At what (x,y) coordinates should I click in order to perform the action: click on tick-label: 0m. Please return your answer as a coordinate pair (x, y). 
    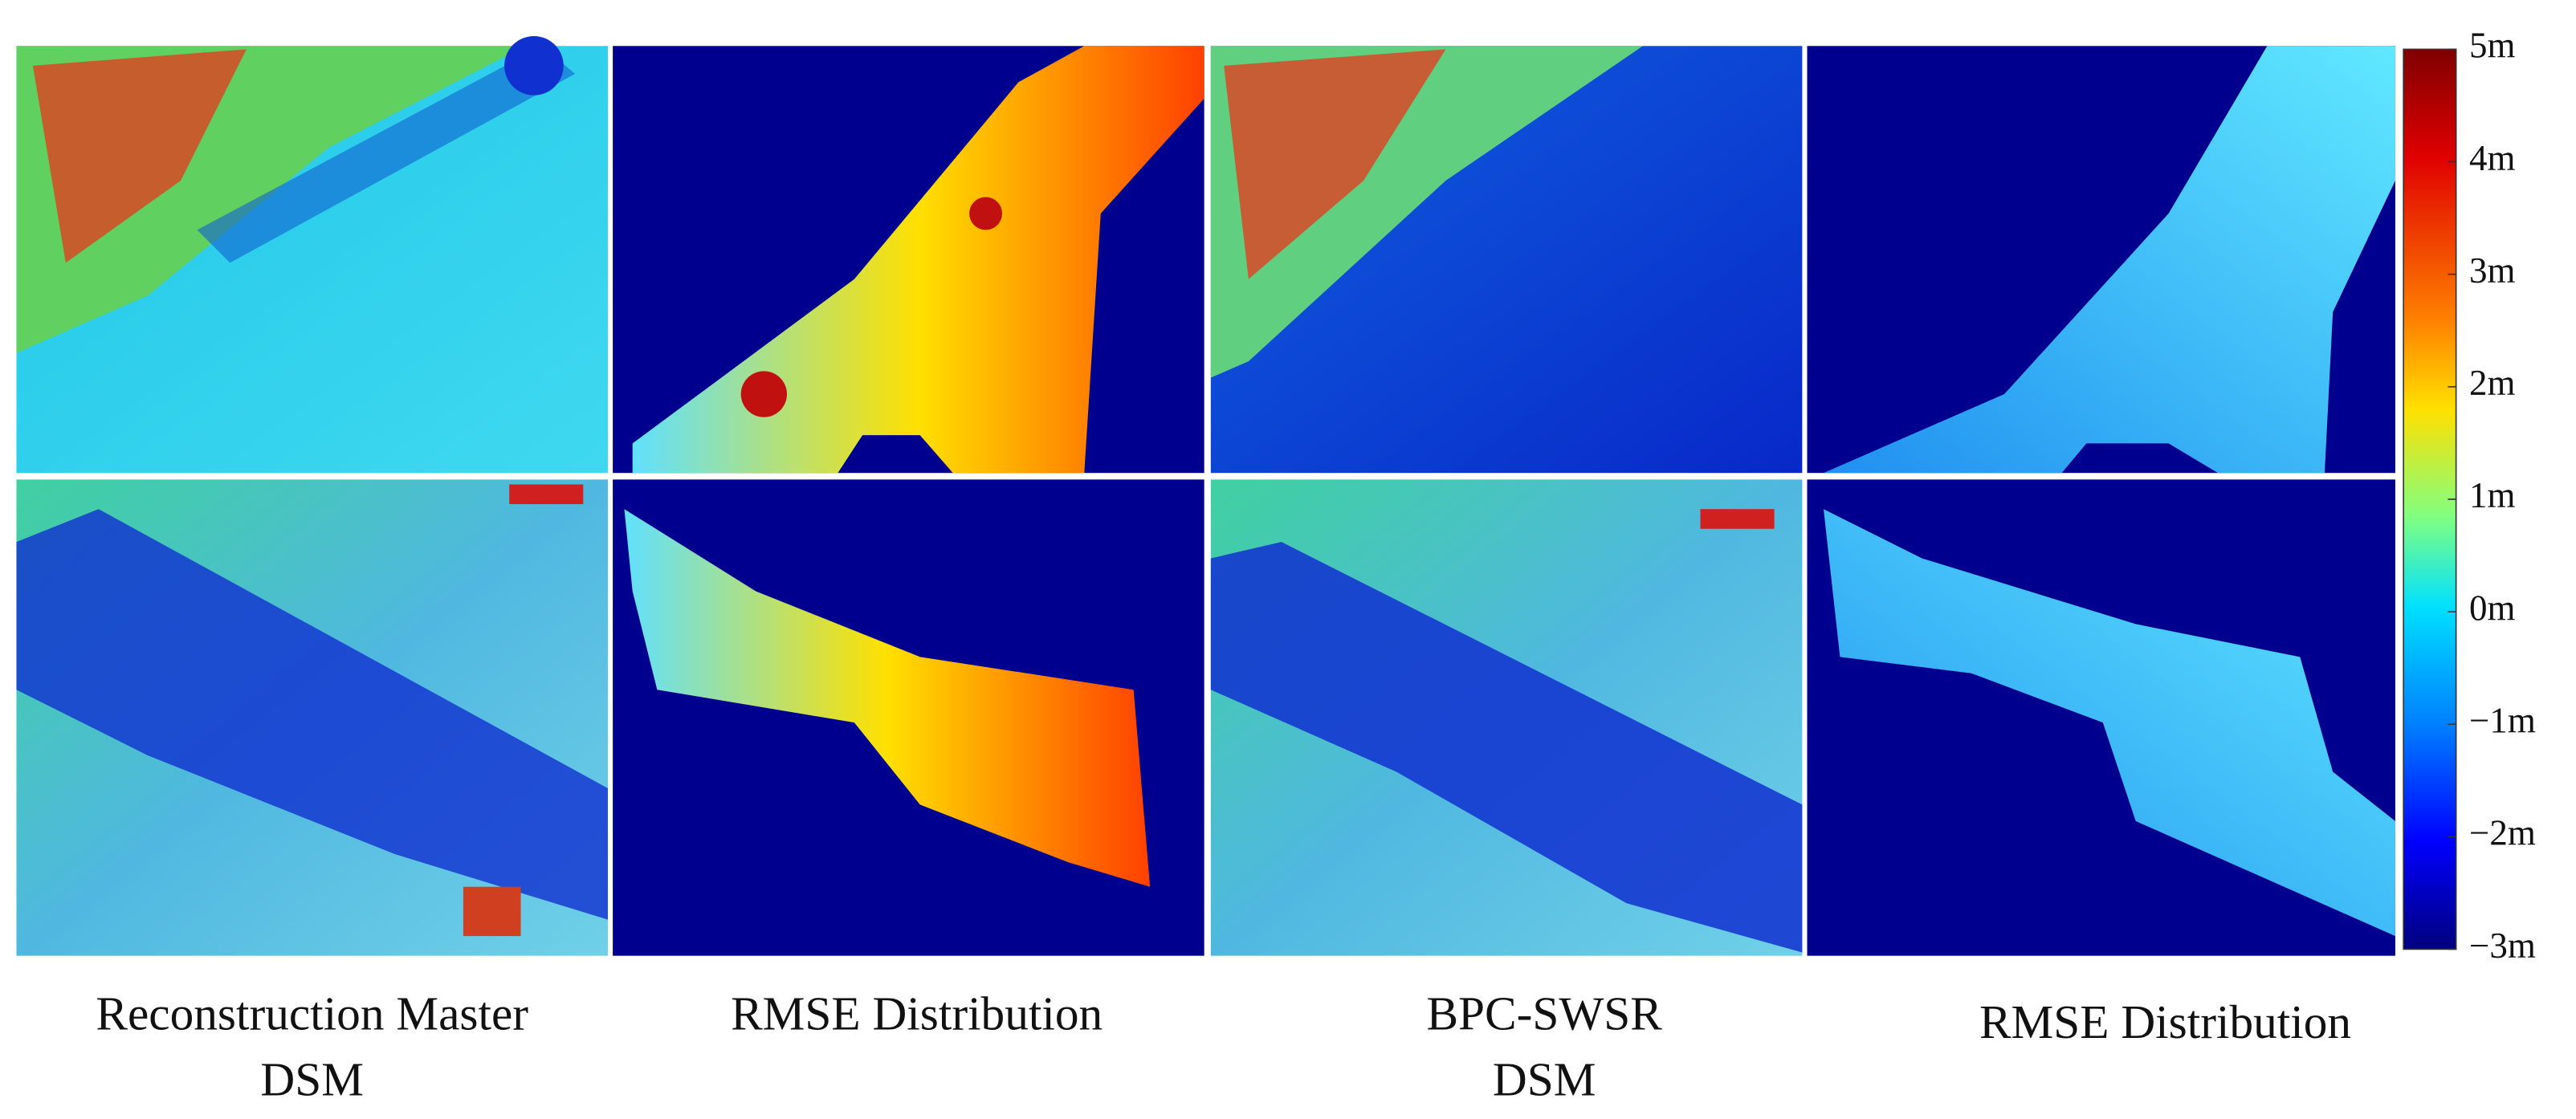
    Looking at the image, I should click on (2492, 608).